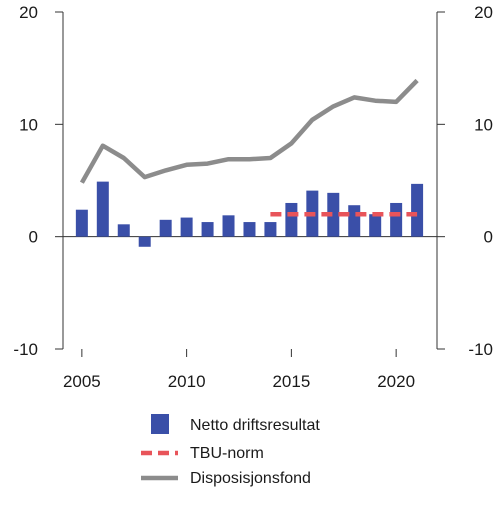 Image resolution: width=500 pixels, height=509 pixels. Describe the element at coordinates (38, 181) in the screenshot. I see `left-y-axis: -10 0 10 20` at that location.